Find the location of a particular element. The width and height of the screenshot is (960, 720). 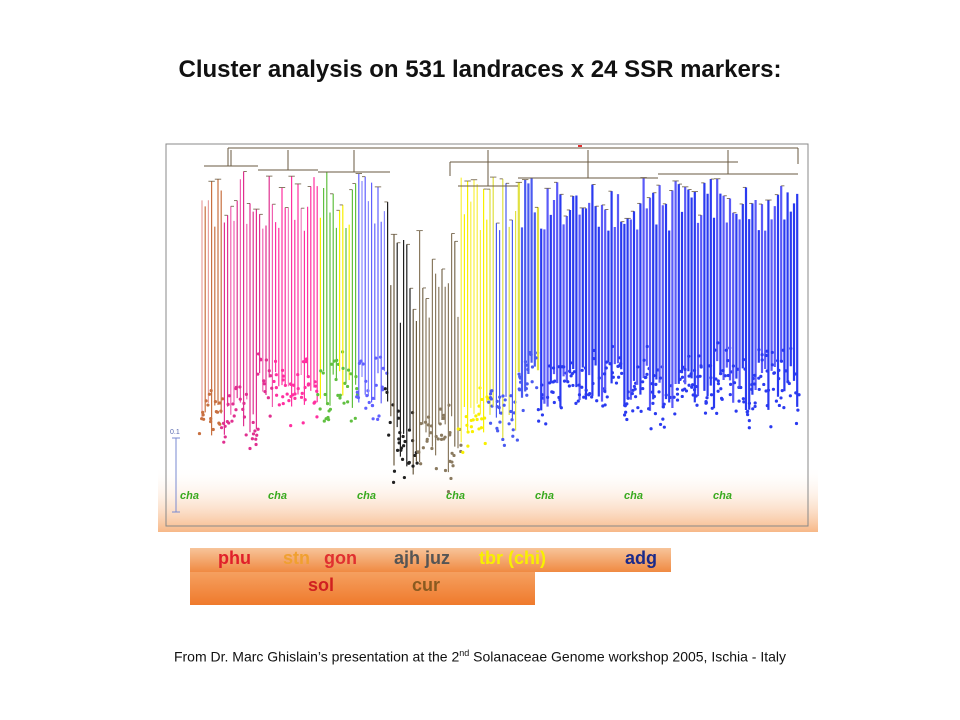

taxon-label-tbr: tbr (chi) is located at coordinates (512, 558).